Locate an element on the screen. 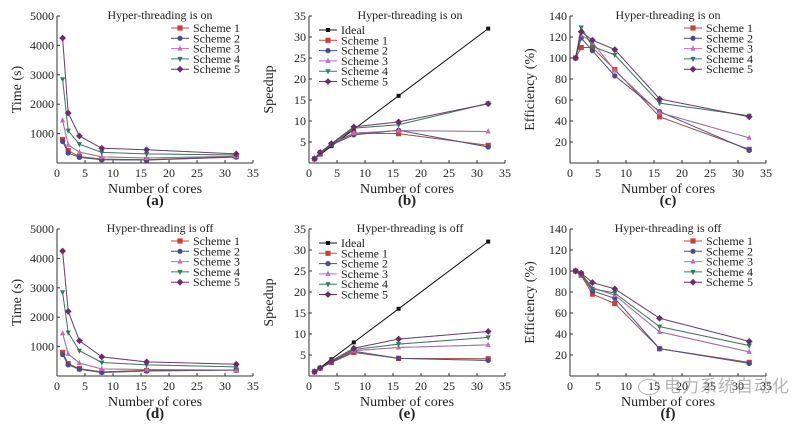  legend-label: Scheme 5 is located at coordinates (729, 282).